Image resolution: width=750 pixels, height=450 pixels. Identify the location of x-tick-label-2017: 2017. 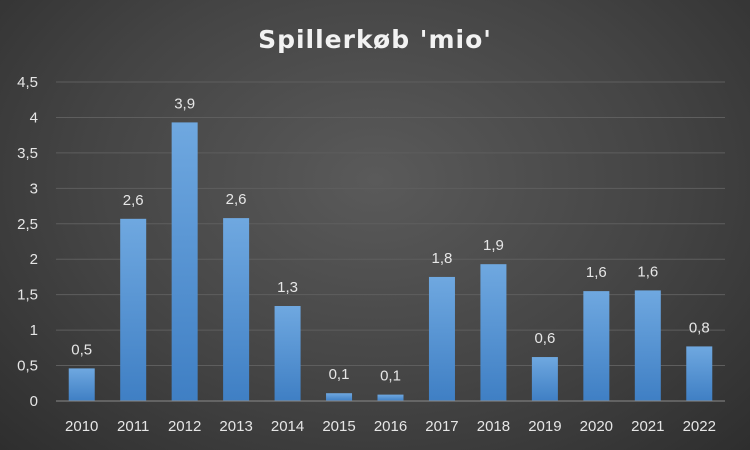
(441, 426).